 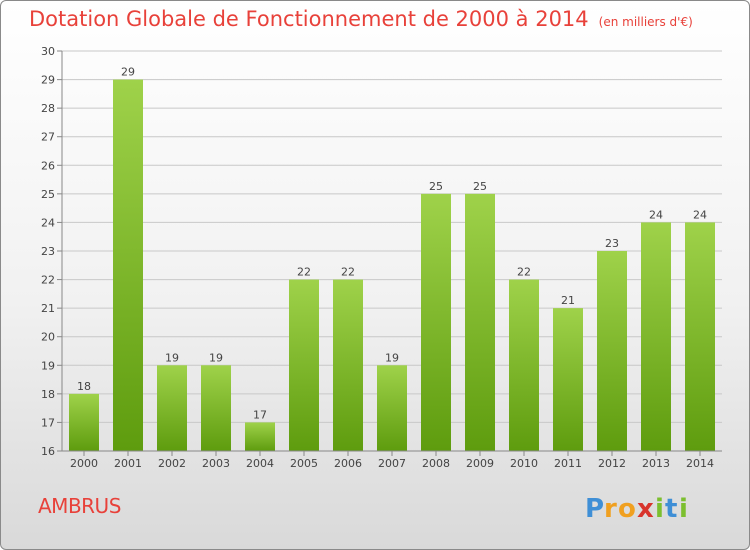 What do you see at coordinates (48, 165) in the screenshot?
I see `y-tick-label: 26` at bounding box center [48, 165].